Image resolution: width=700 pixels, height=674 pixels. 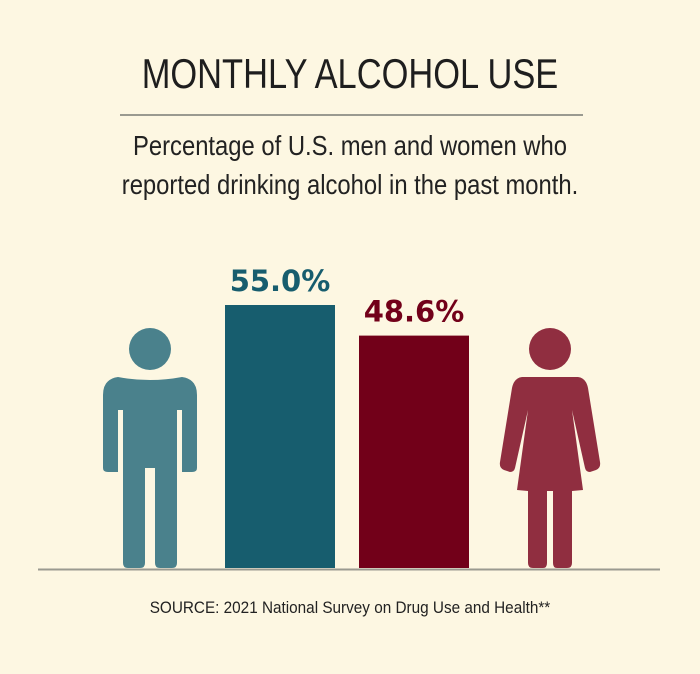 I want to click on title-divider, so click(x=351, y=115).